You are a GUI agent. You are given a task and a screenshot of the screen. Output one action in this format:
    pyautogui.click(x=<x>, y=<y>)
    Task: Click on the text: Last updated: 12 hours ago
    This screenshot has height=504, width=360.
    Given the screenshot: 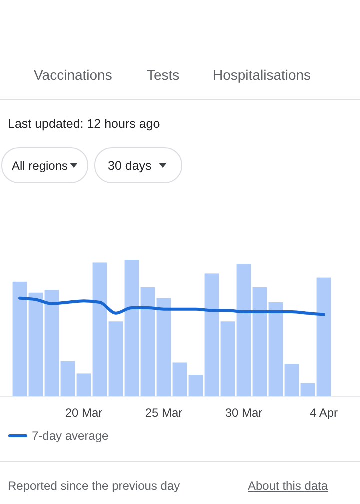 What is the action you would take?
    pyautogui.click(x=84, y=124)
    